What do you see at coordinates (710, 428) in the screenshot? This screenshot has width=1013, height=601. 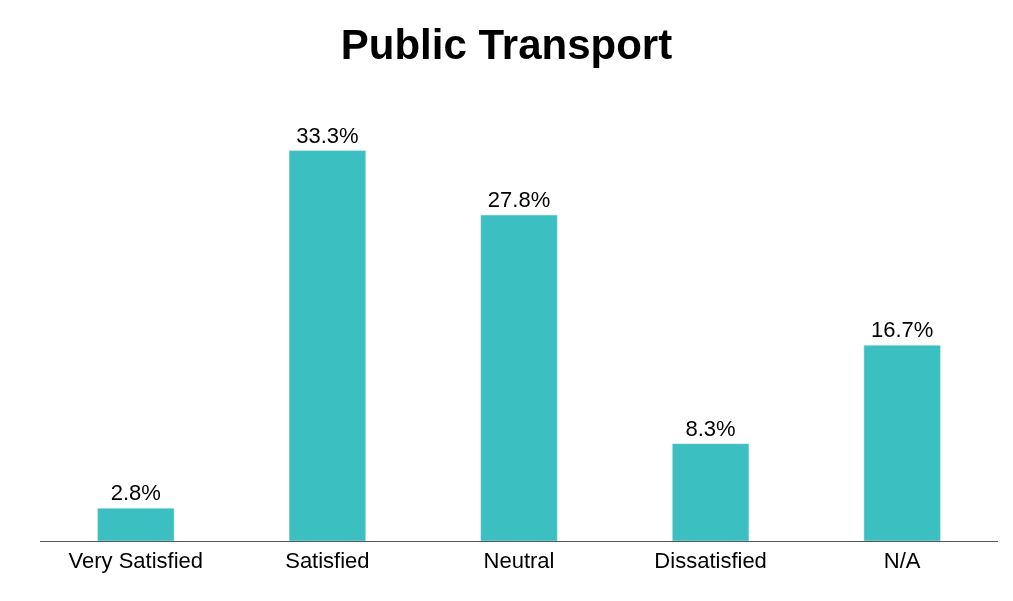 I see `data-label: 8.3%` at bounding box center [710, 428].